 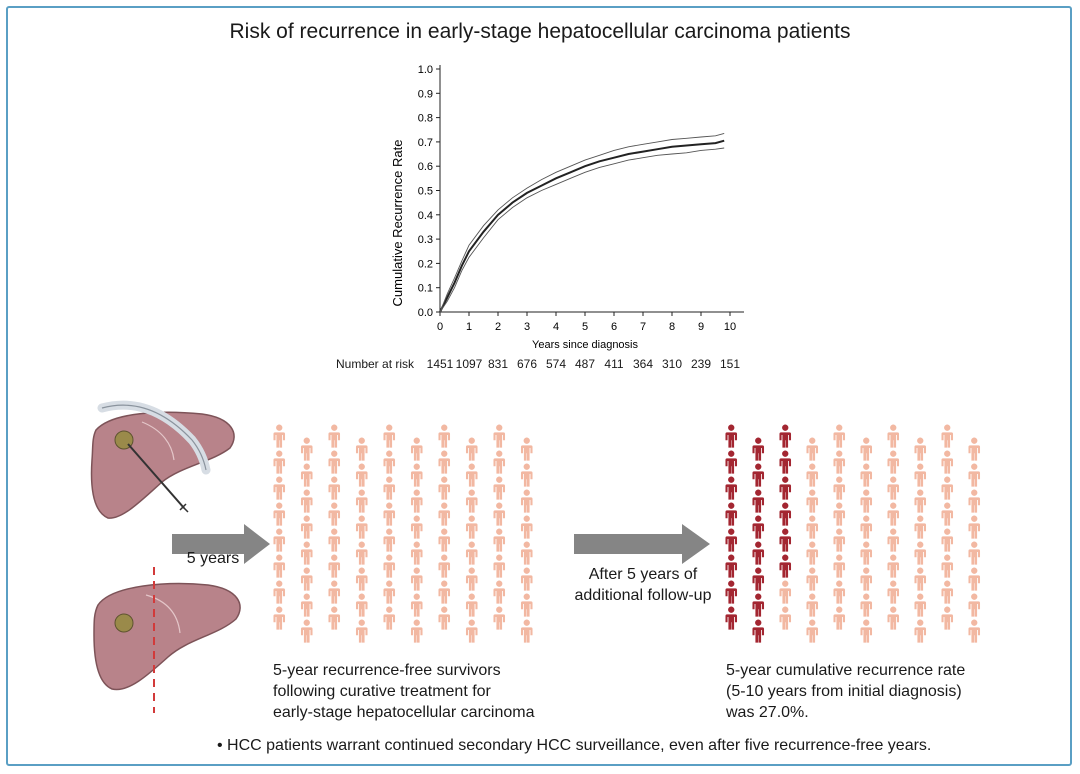 I want to click on x-tick-label: 10, so click(x=730, y=327).